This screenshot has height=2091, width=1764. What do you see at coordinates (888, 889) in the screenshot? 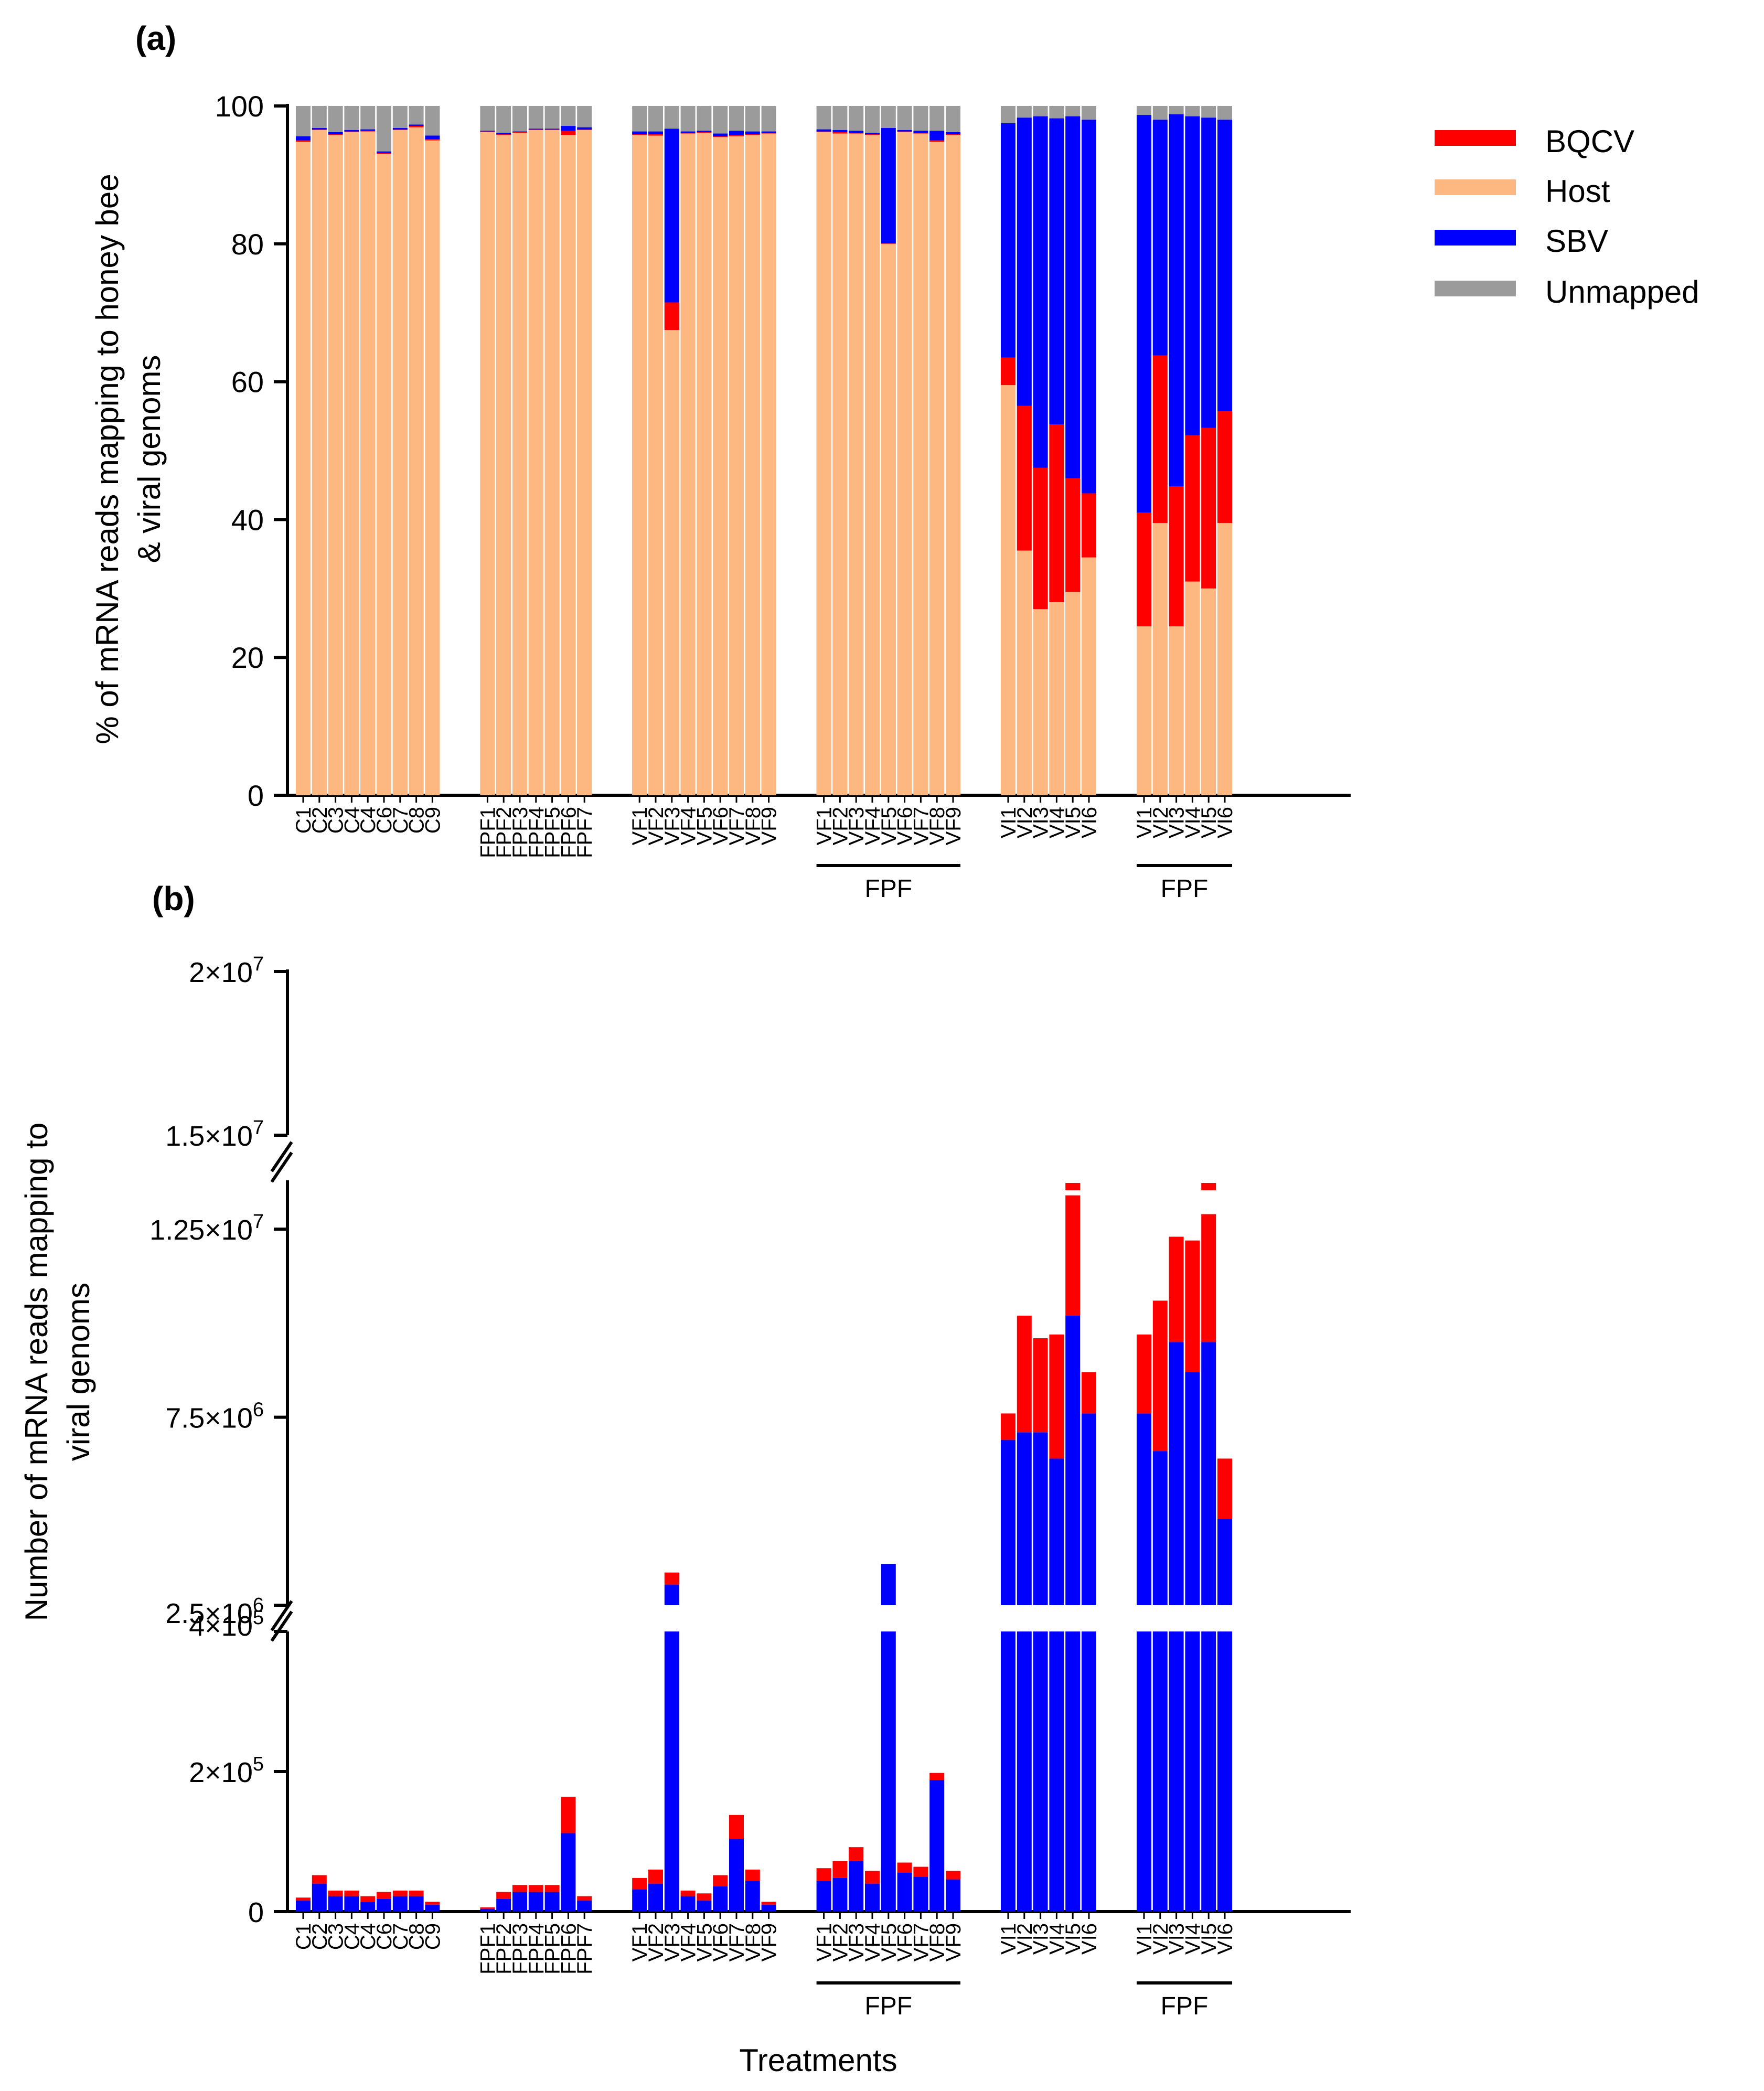
I see `panel-a-fpf-label: FPF` at bounding box center [888, 889].